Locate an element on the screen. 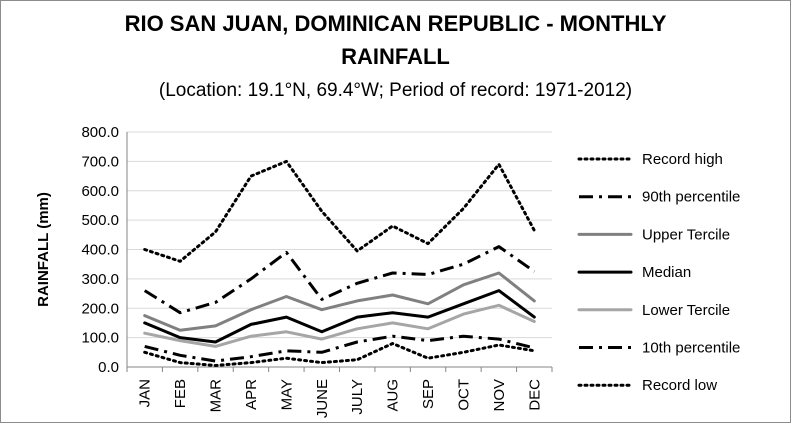 This screenshot has height=423, width=791. x-tick-label: SEP is located at coordinates (428, 394).